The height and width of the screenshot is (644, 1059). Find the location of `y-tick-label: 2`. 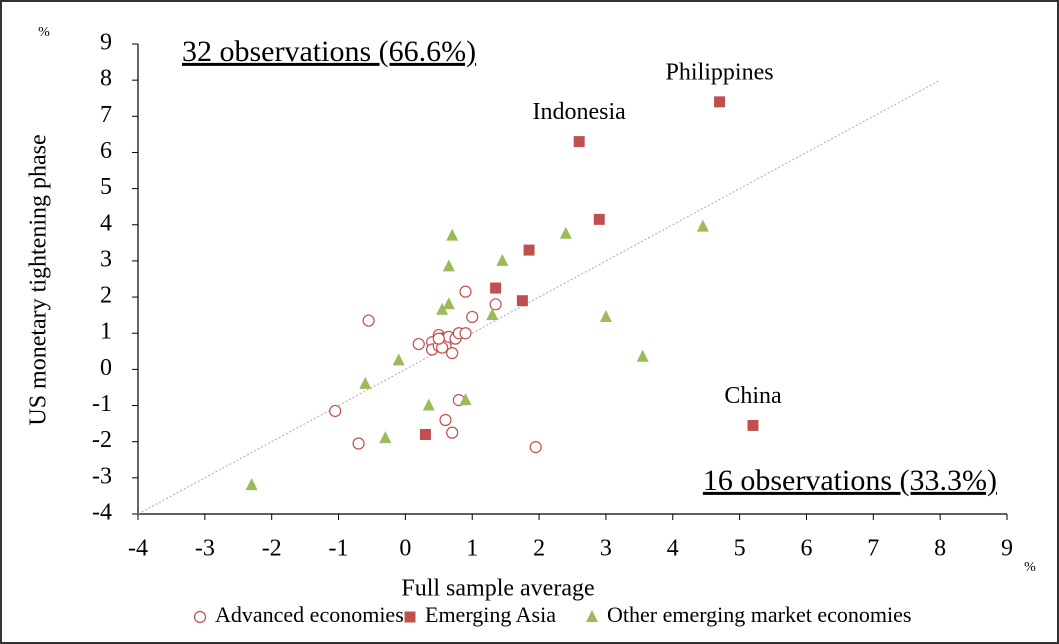

y-tick-label: 2 is located at coordinates (106, 296).